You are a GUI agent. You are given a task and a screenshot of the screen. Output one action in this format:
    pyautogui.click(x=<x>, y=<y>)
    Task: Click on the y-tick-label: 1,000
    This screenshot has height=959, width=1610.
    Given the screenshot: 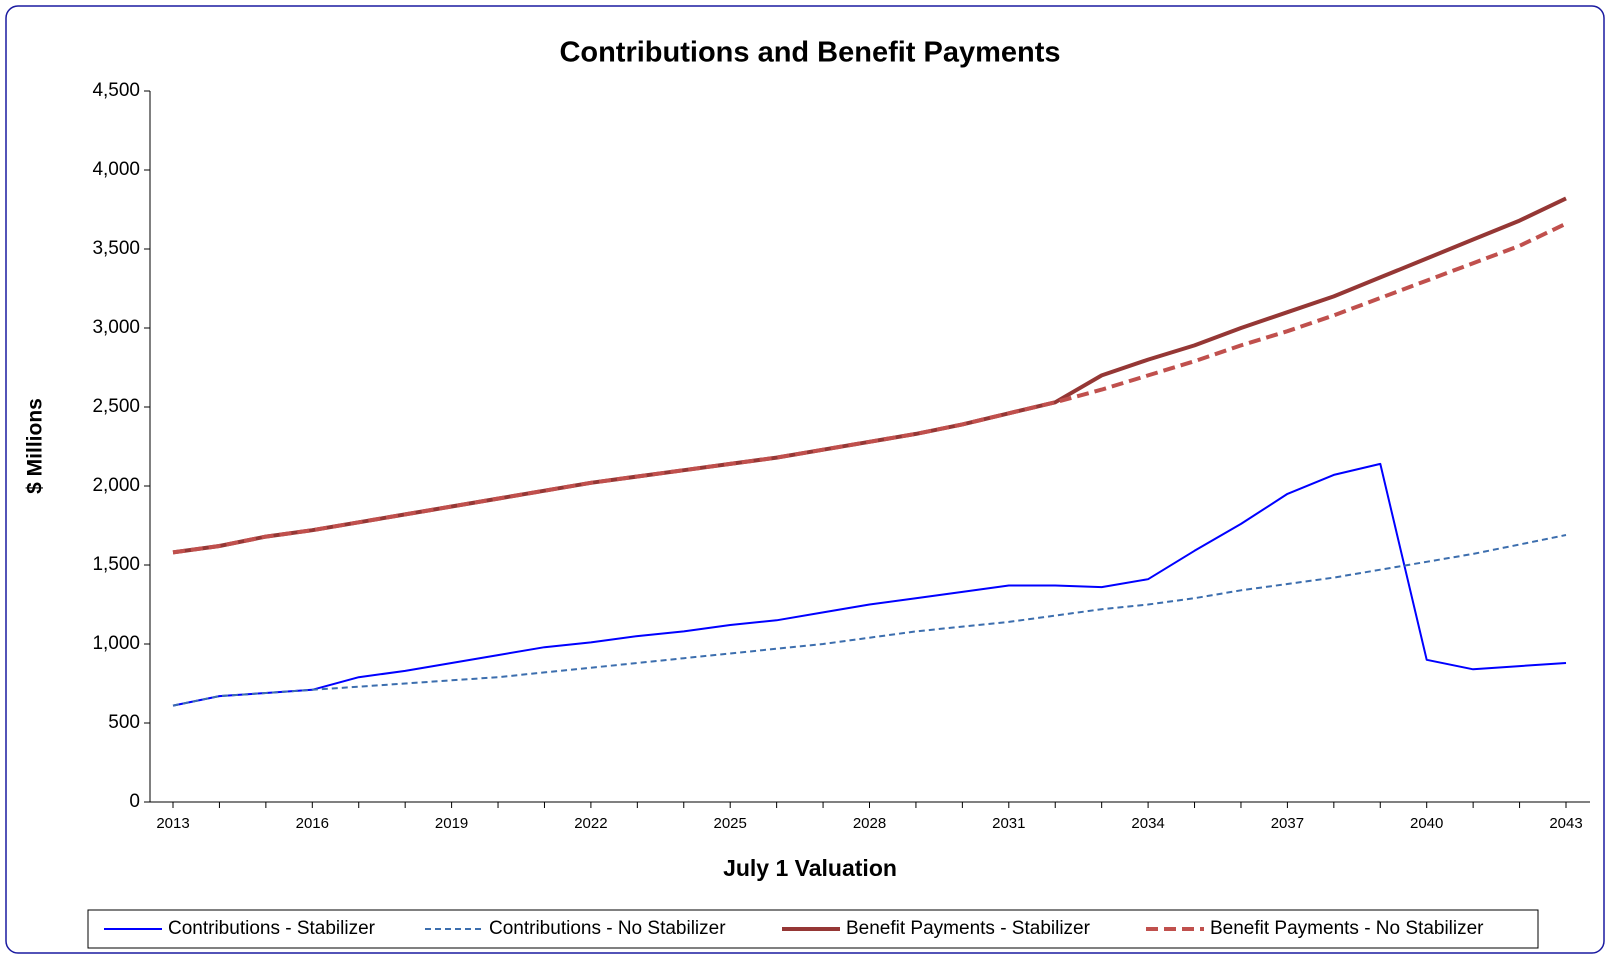 What is the action you would take?
    pyautogui.click(x=116, y=643)
    